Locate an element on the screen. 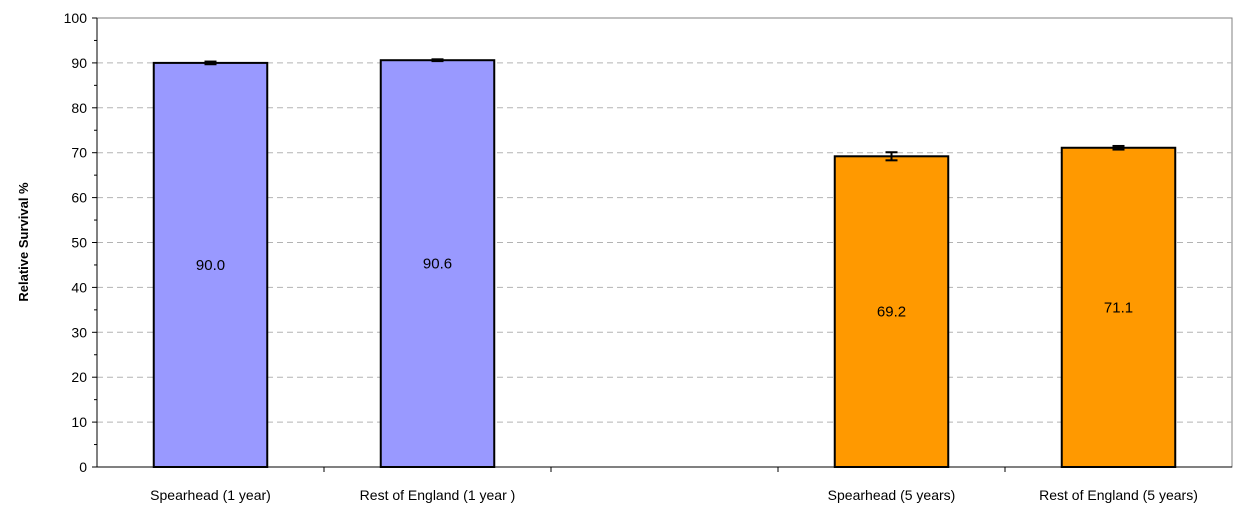  y-tick-label: 100 is located at coordinates (76, 18).